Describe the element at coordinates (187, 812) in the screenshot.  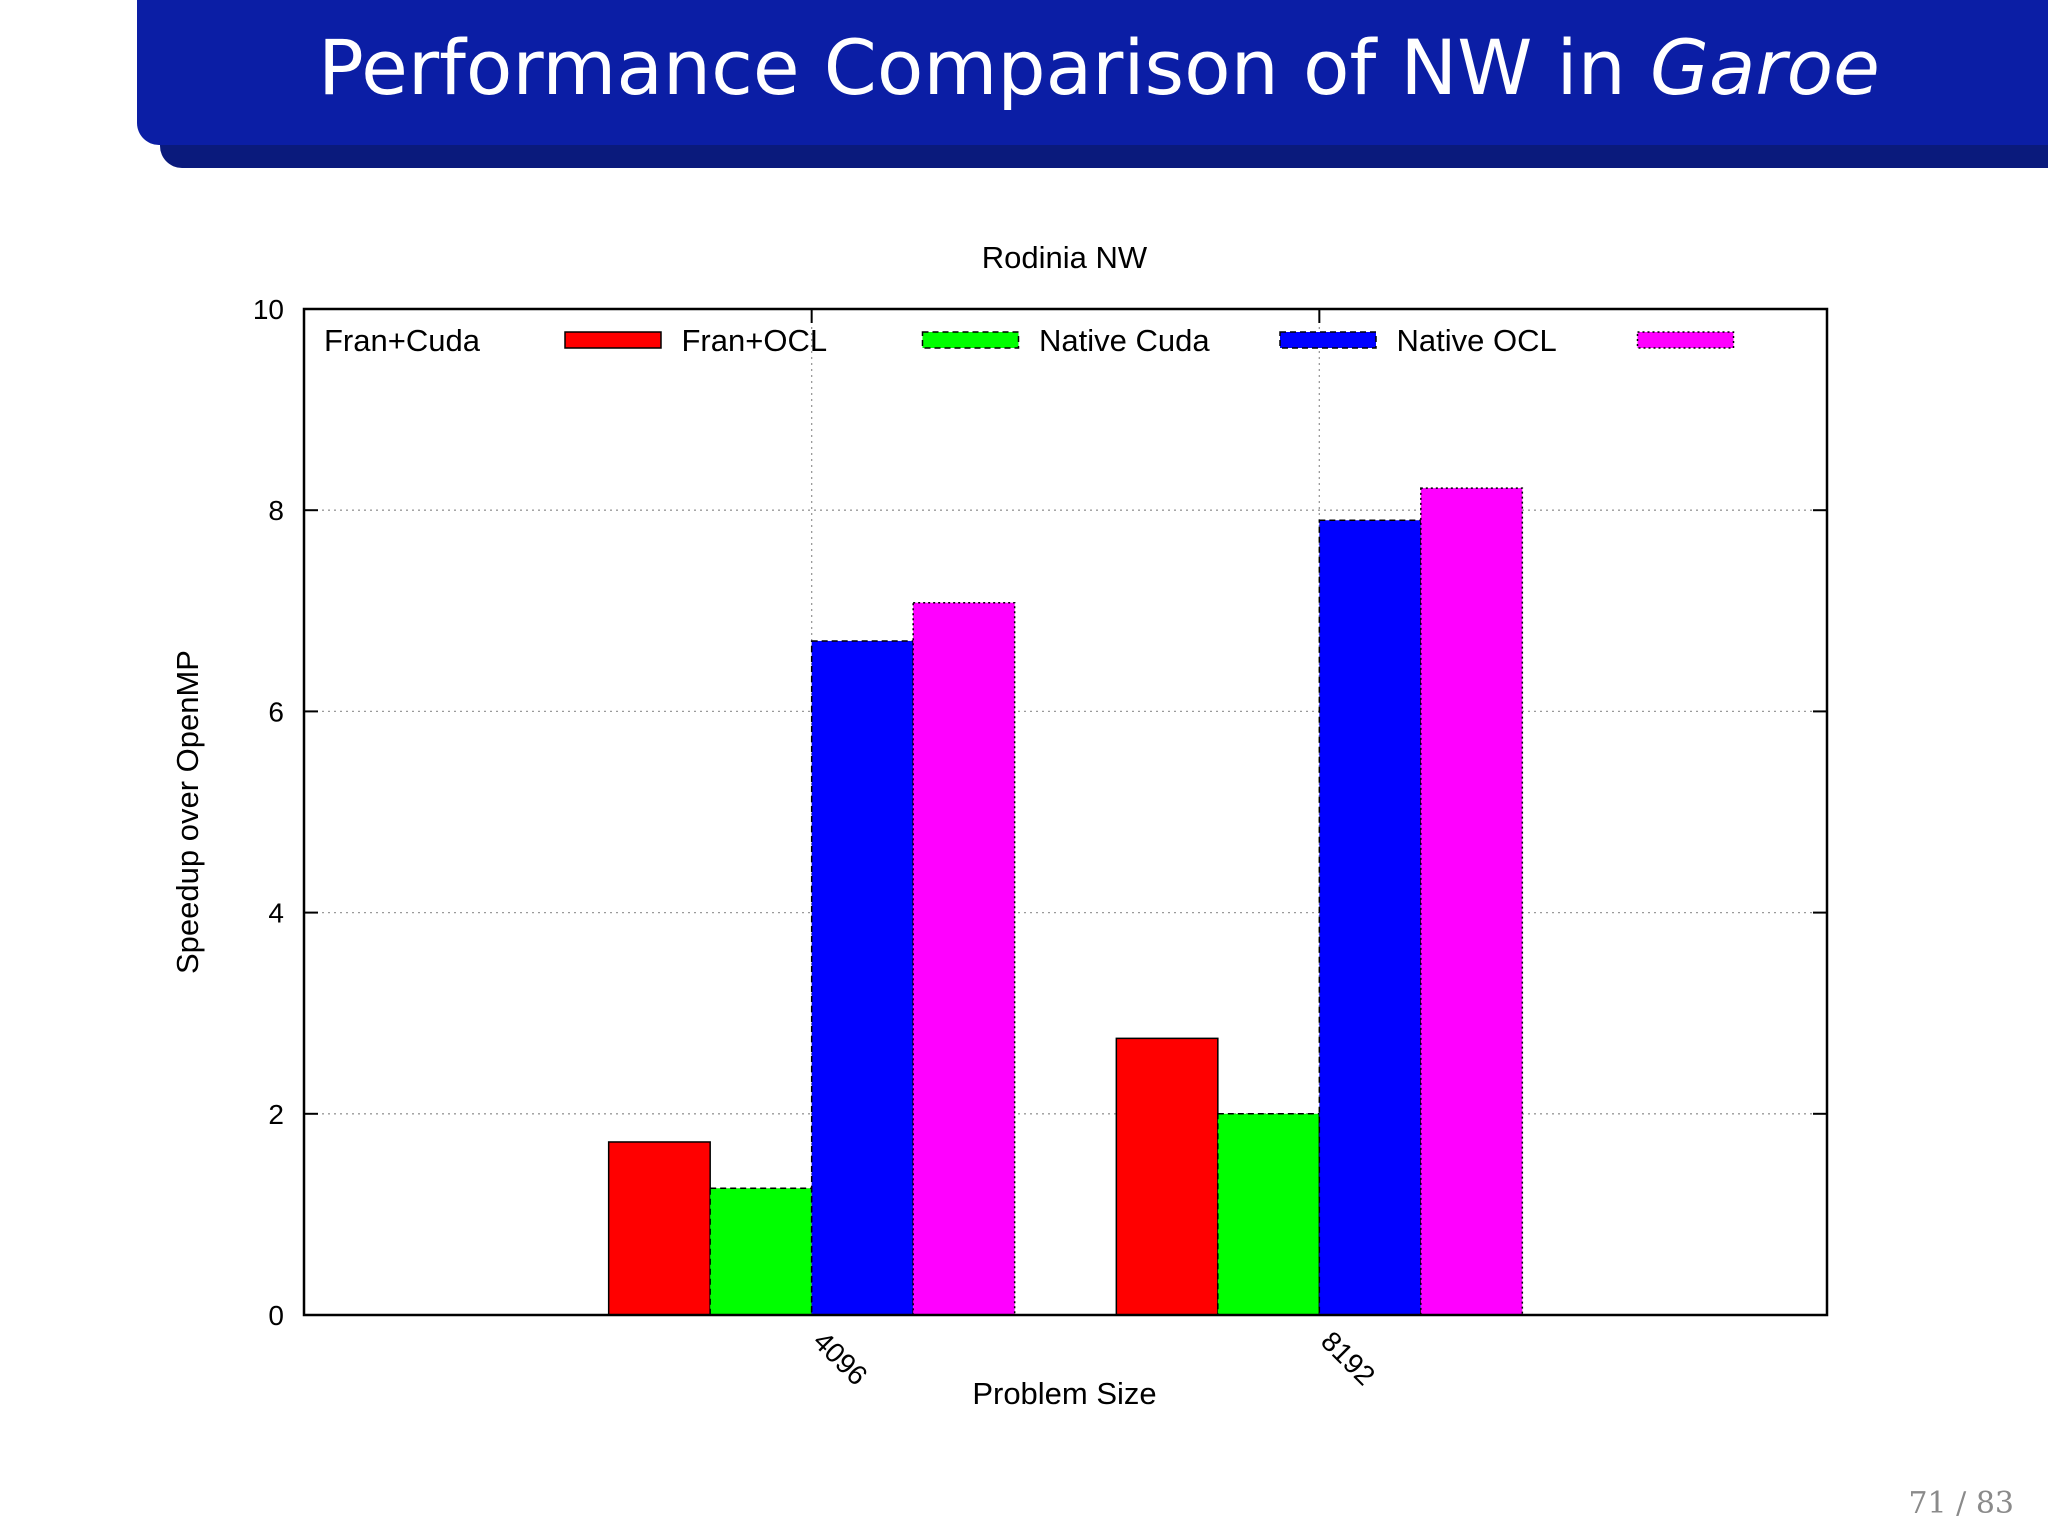
I see `y-axis-label: Speedup over OpenMP` at that location.